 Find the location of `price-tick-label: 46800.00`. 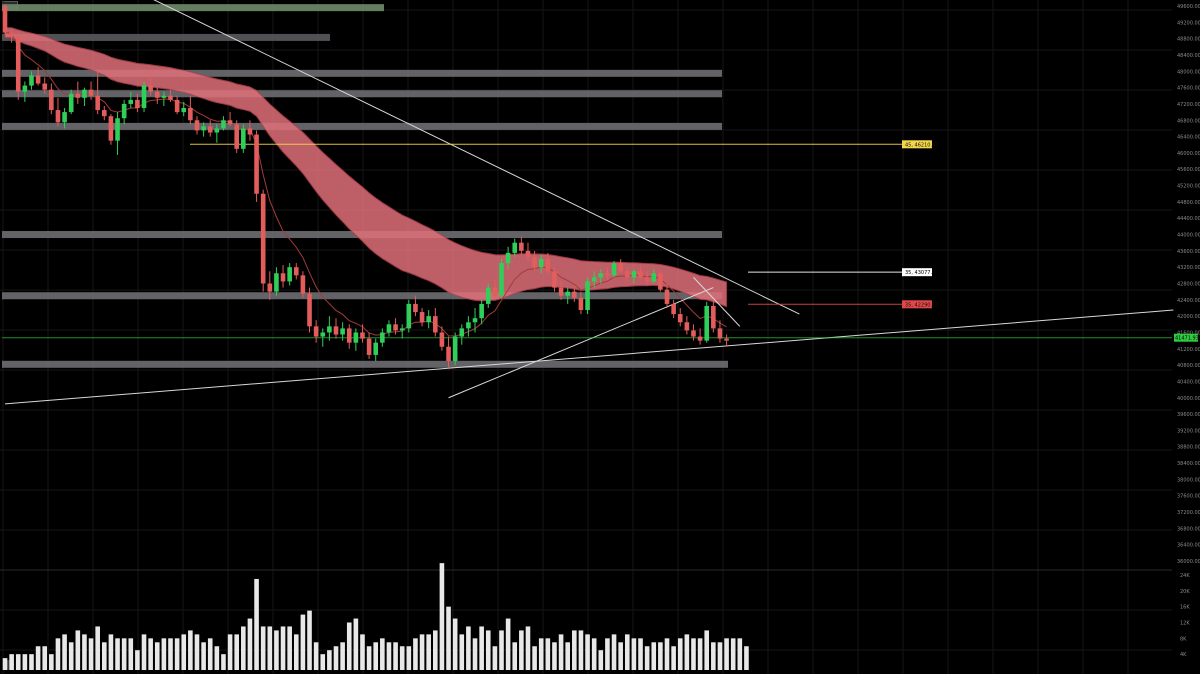

price-tick-label: 46800.00 is located at coordinates (1188, 121).